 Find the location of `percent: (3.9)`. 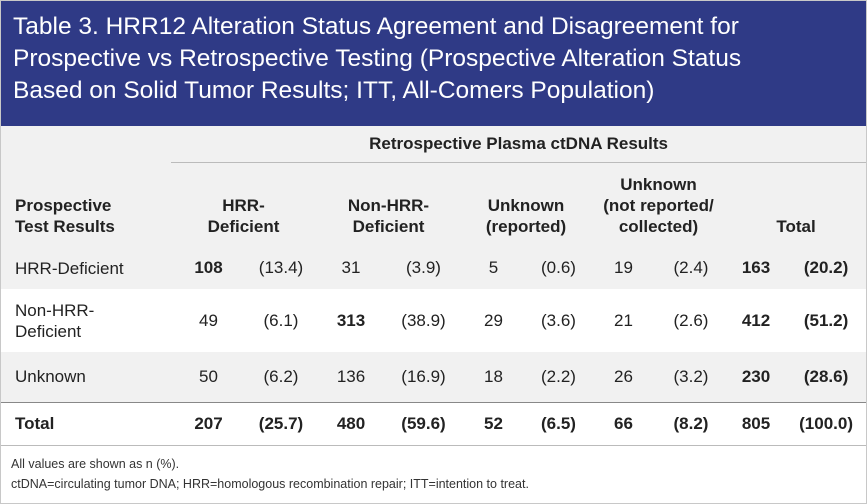

percent: (3.9) is located at coordinates (423, 267).